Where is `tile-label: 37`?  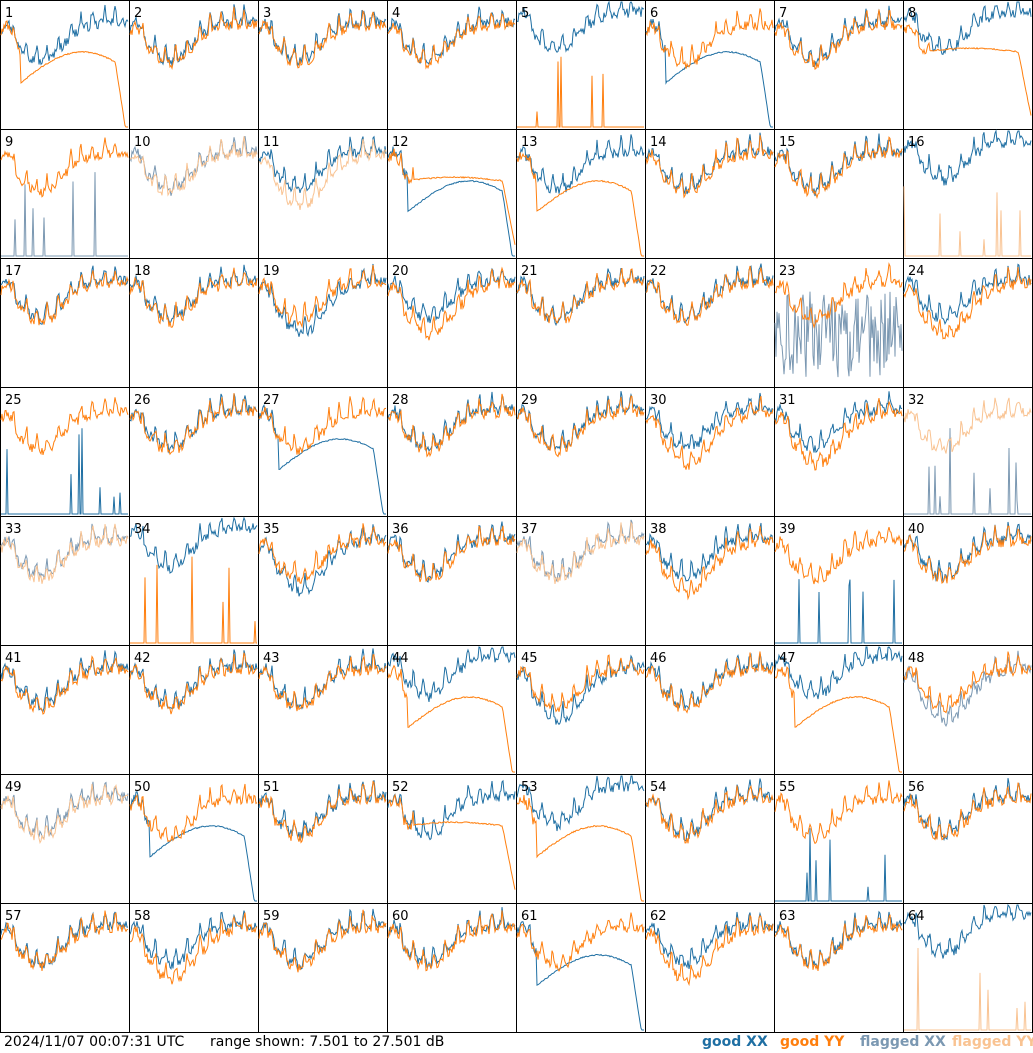
tile-label: 37 is located at coordinates (529, 529).